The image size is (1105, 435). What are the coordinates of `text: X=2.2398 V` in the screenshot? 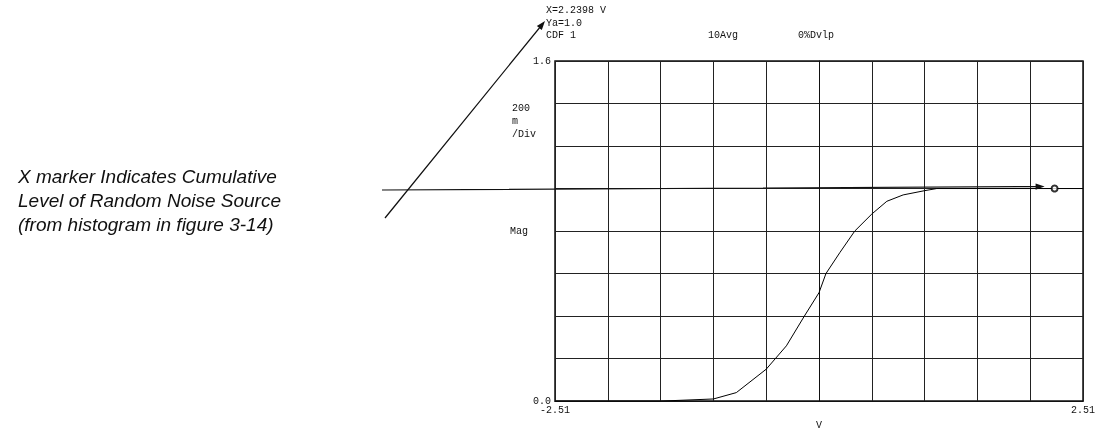 It's located at (576, 10).